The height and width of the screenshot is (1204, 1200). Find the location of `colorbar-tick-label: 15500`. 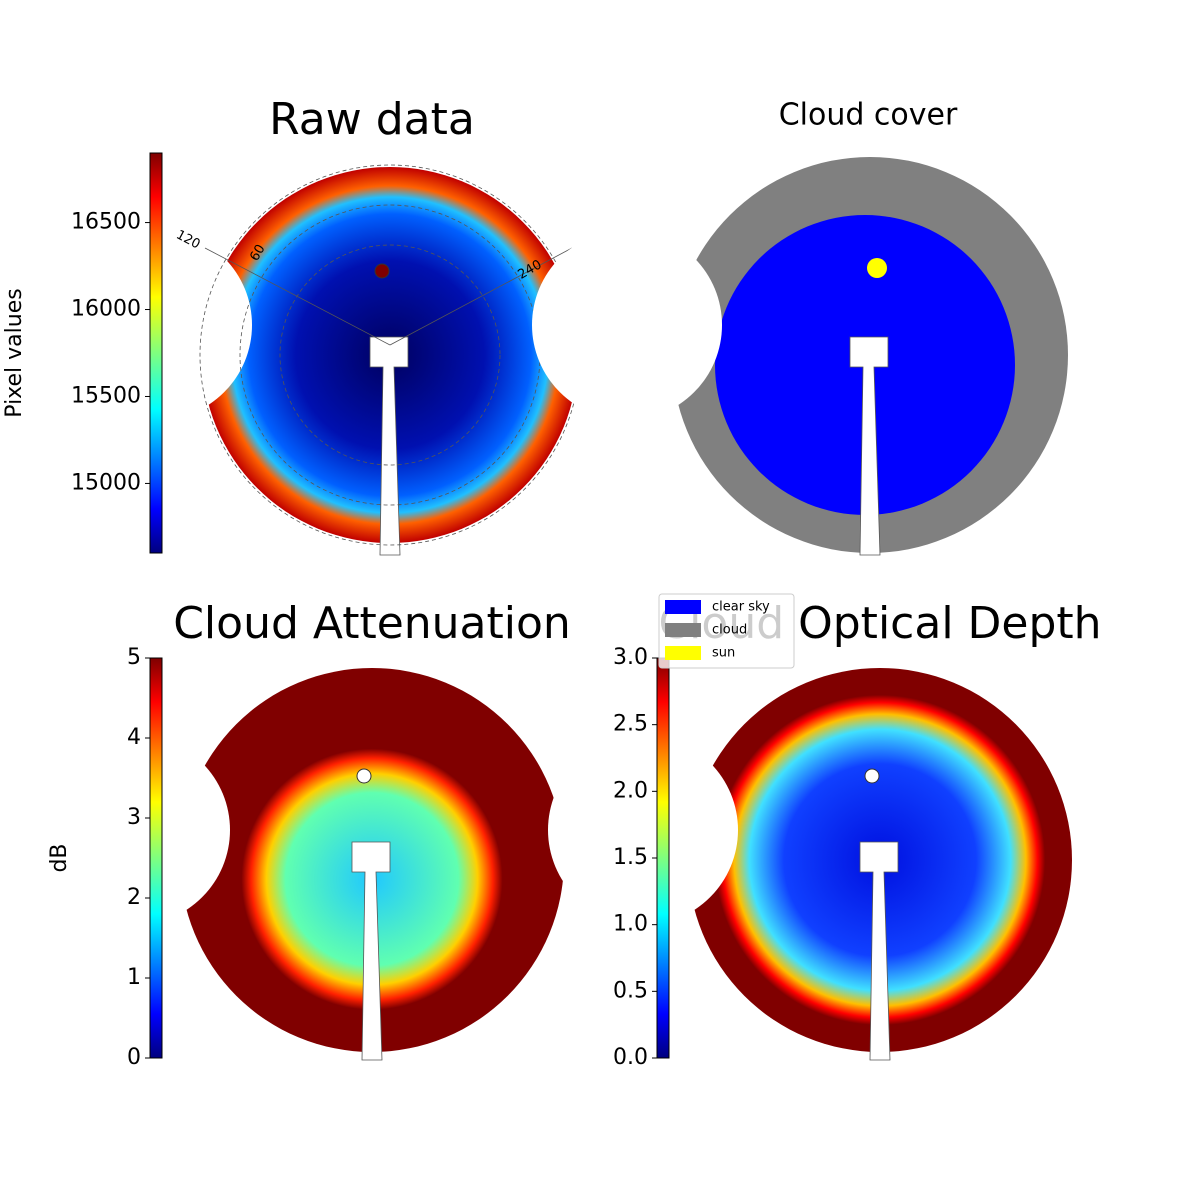

colorbar-tick-label: 15500 is located at coordinates (106, 395).